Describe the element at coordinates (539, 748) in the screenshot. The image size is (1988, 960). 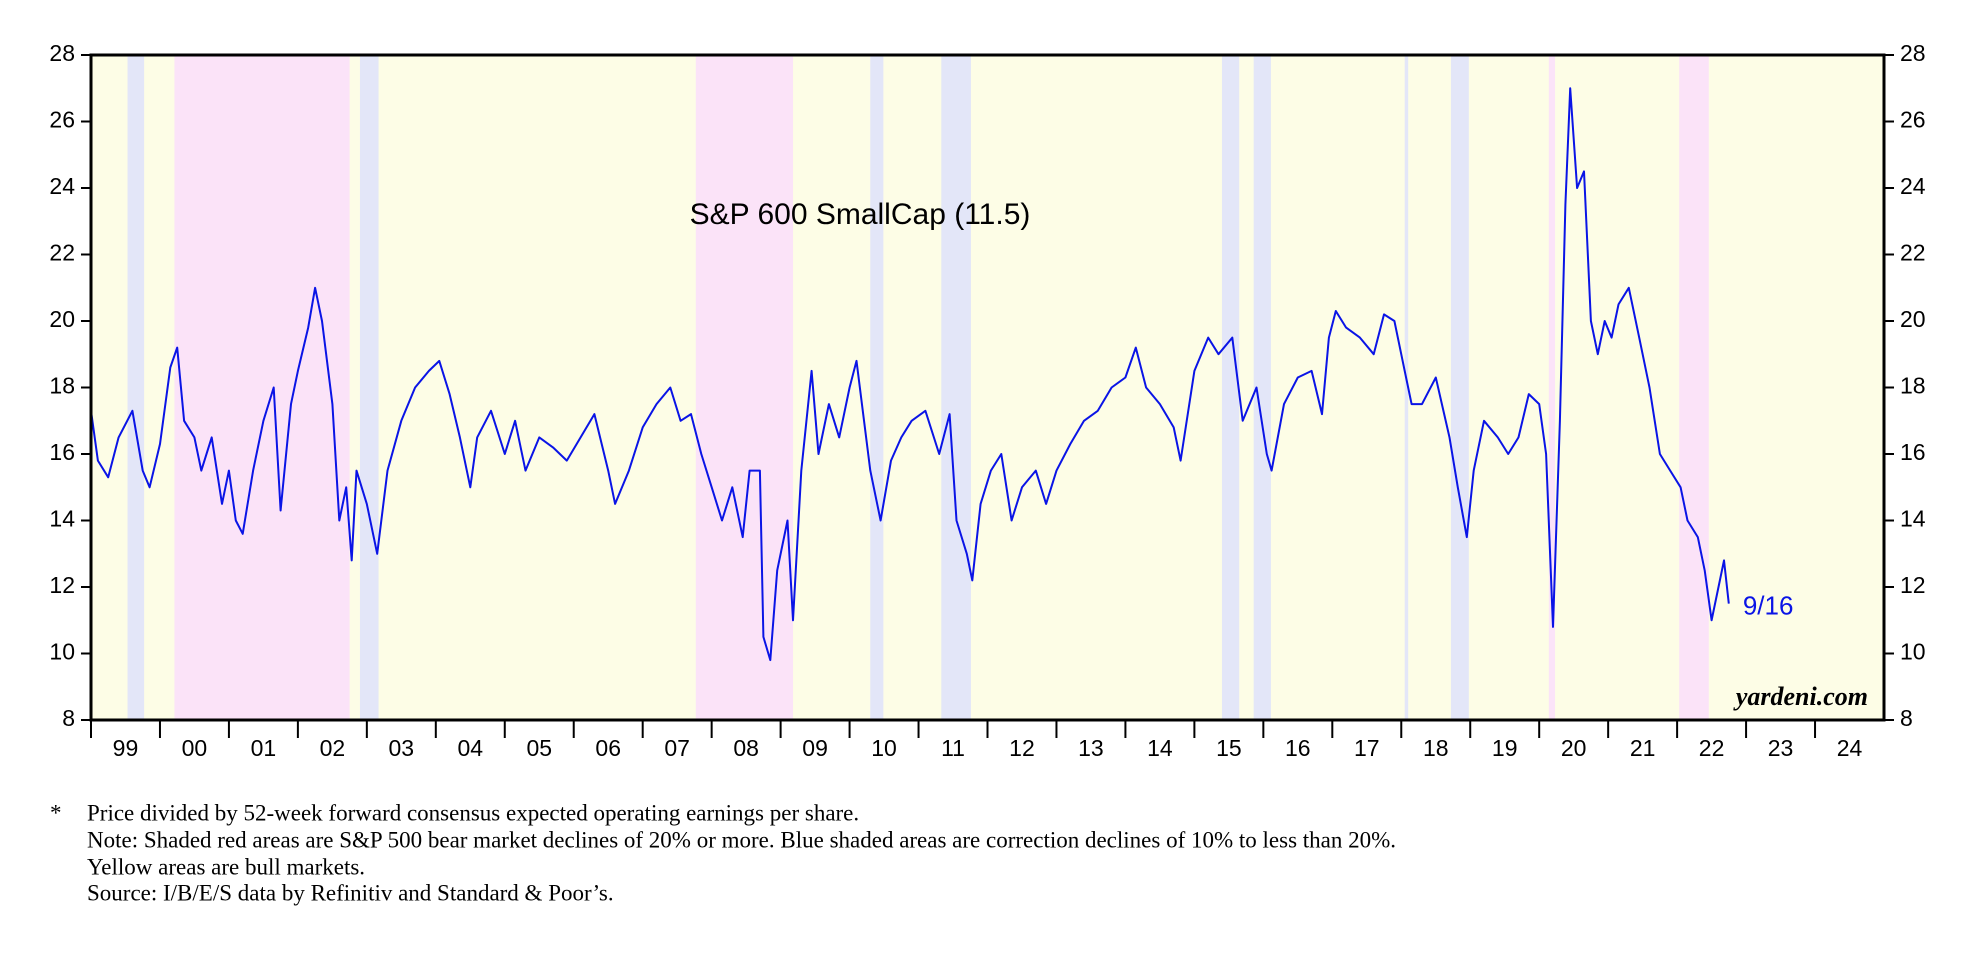
I see `x-tick-label: 05` at that location.